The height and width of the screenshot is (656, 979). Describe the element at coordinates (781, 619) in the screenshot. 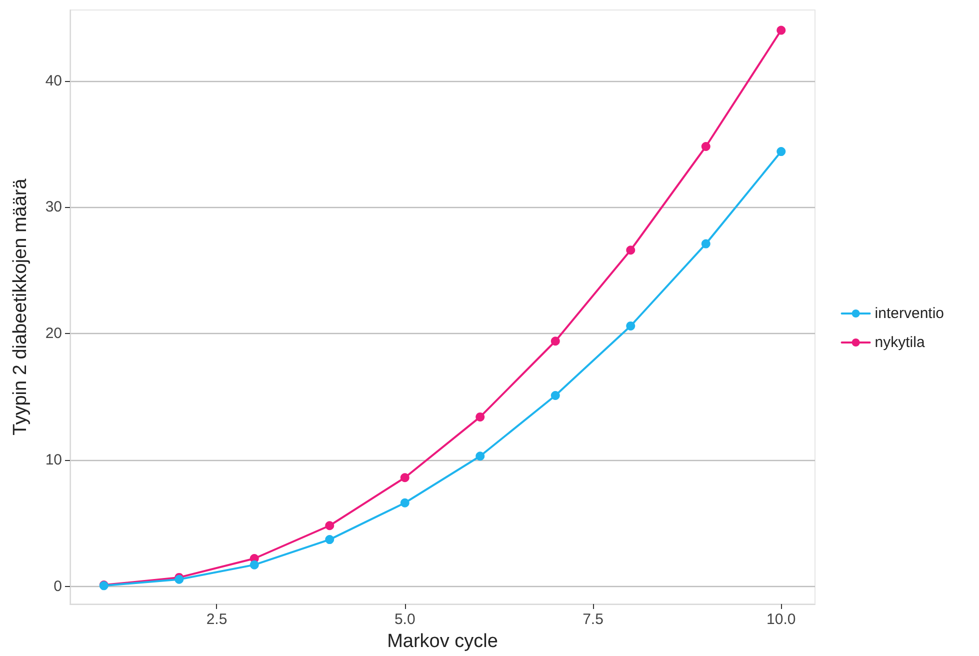

I see `x-tick-label: 10.0` at that location.